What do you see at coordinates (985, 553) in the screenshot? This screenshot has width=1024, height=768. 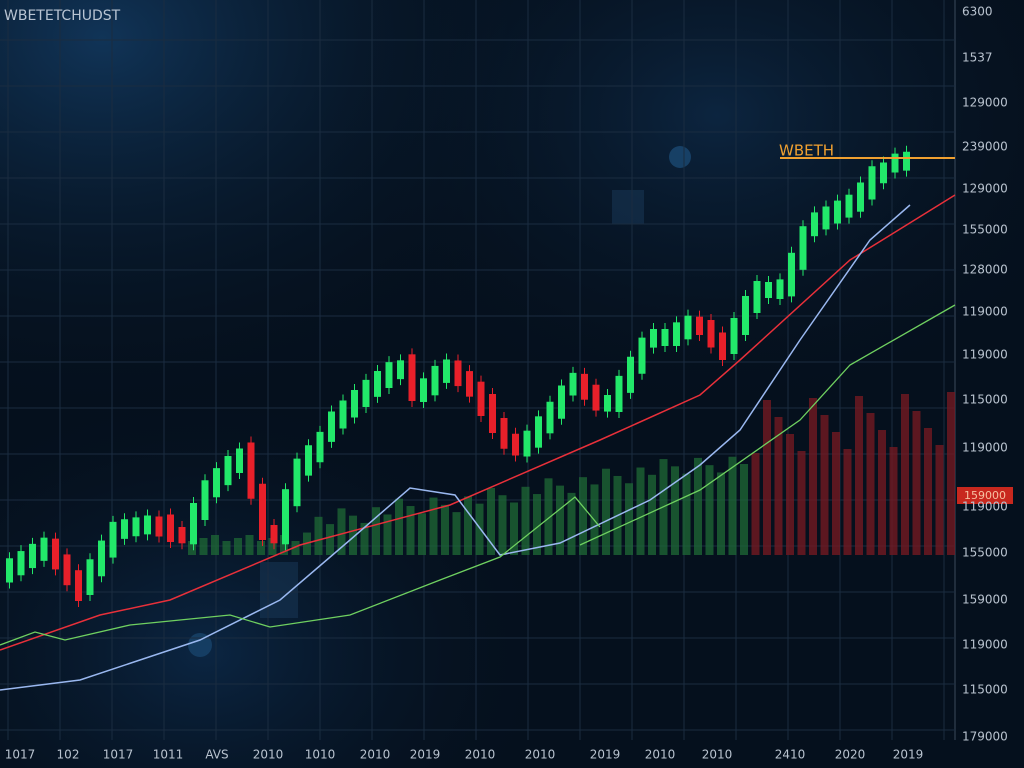 I see `y-tick-label: 155000` at bounding box center [985, 553].